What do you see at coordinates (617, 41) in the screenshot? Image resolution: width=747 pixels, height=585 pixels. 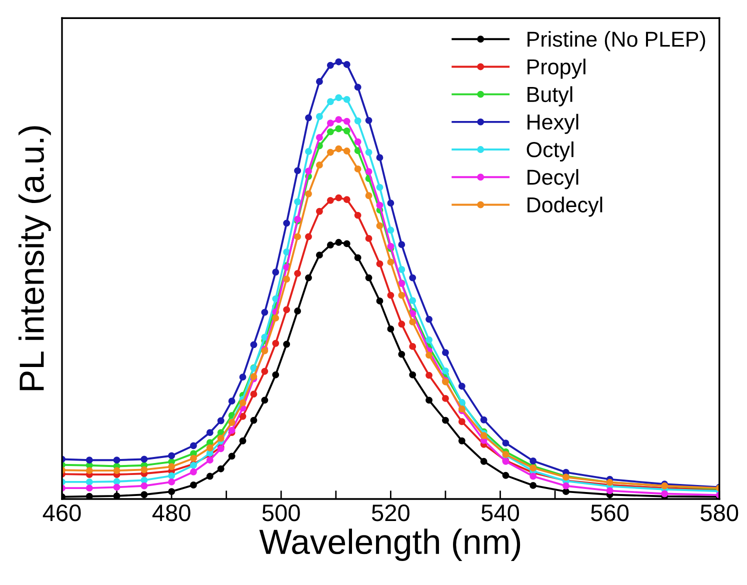 I see `legend-label: Pristine (No PLEP)` at bounding box center [617, 41].